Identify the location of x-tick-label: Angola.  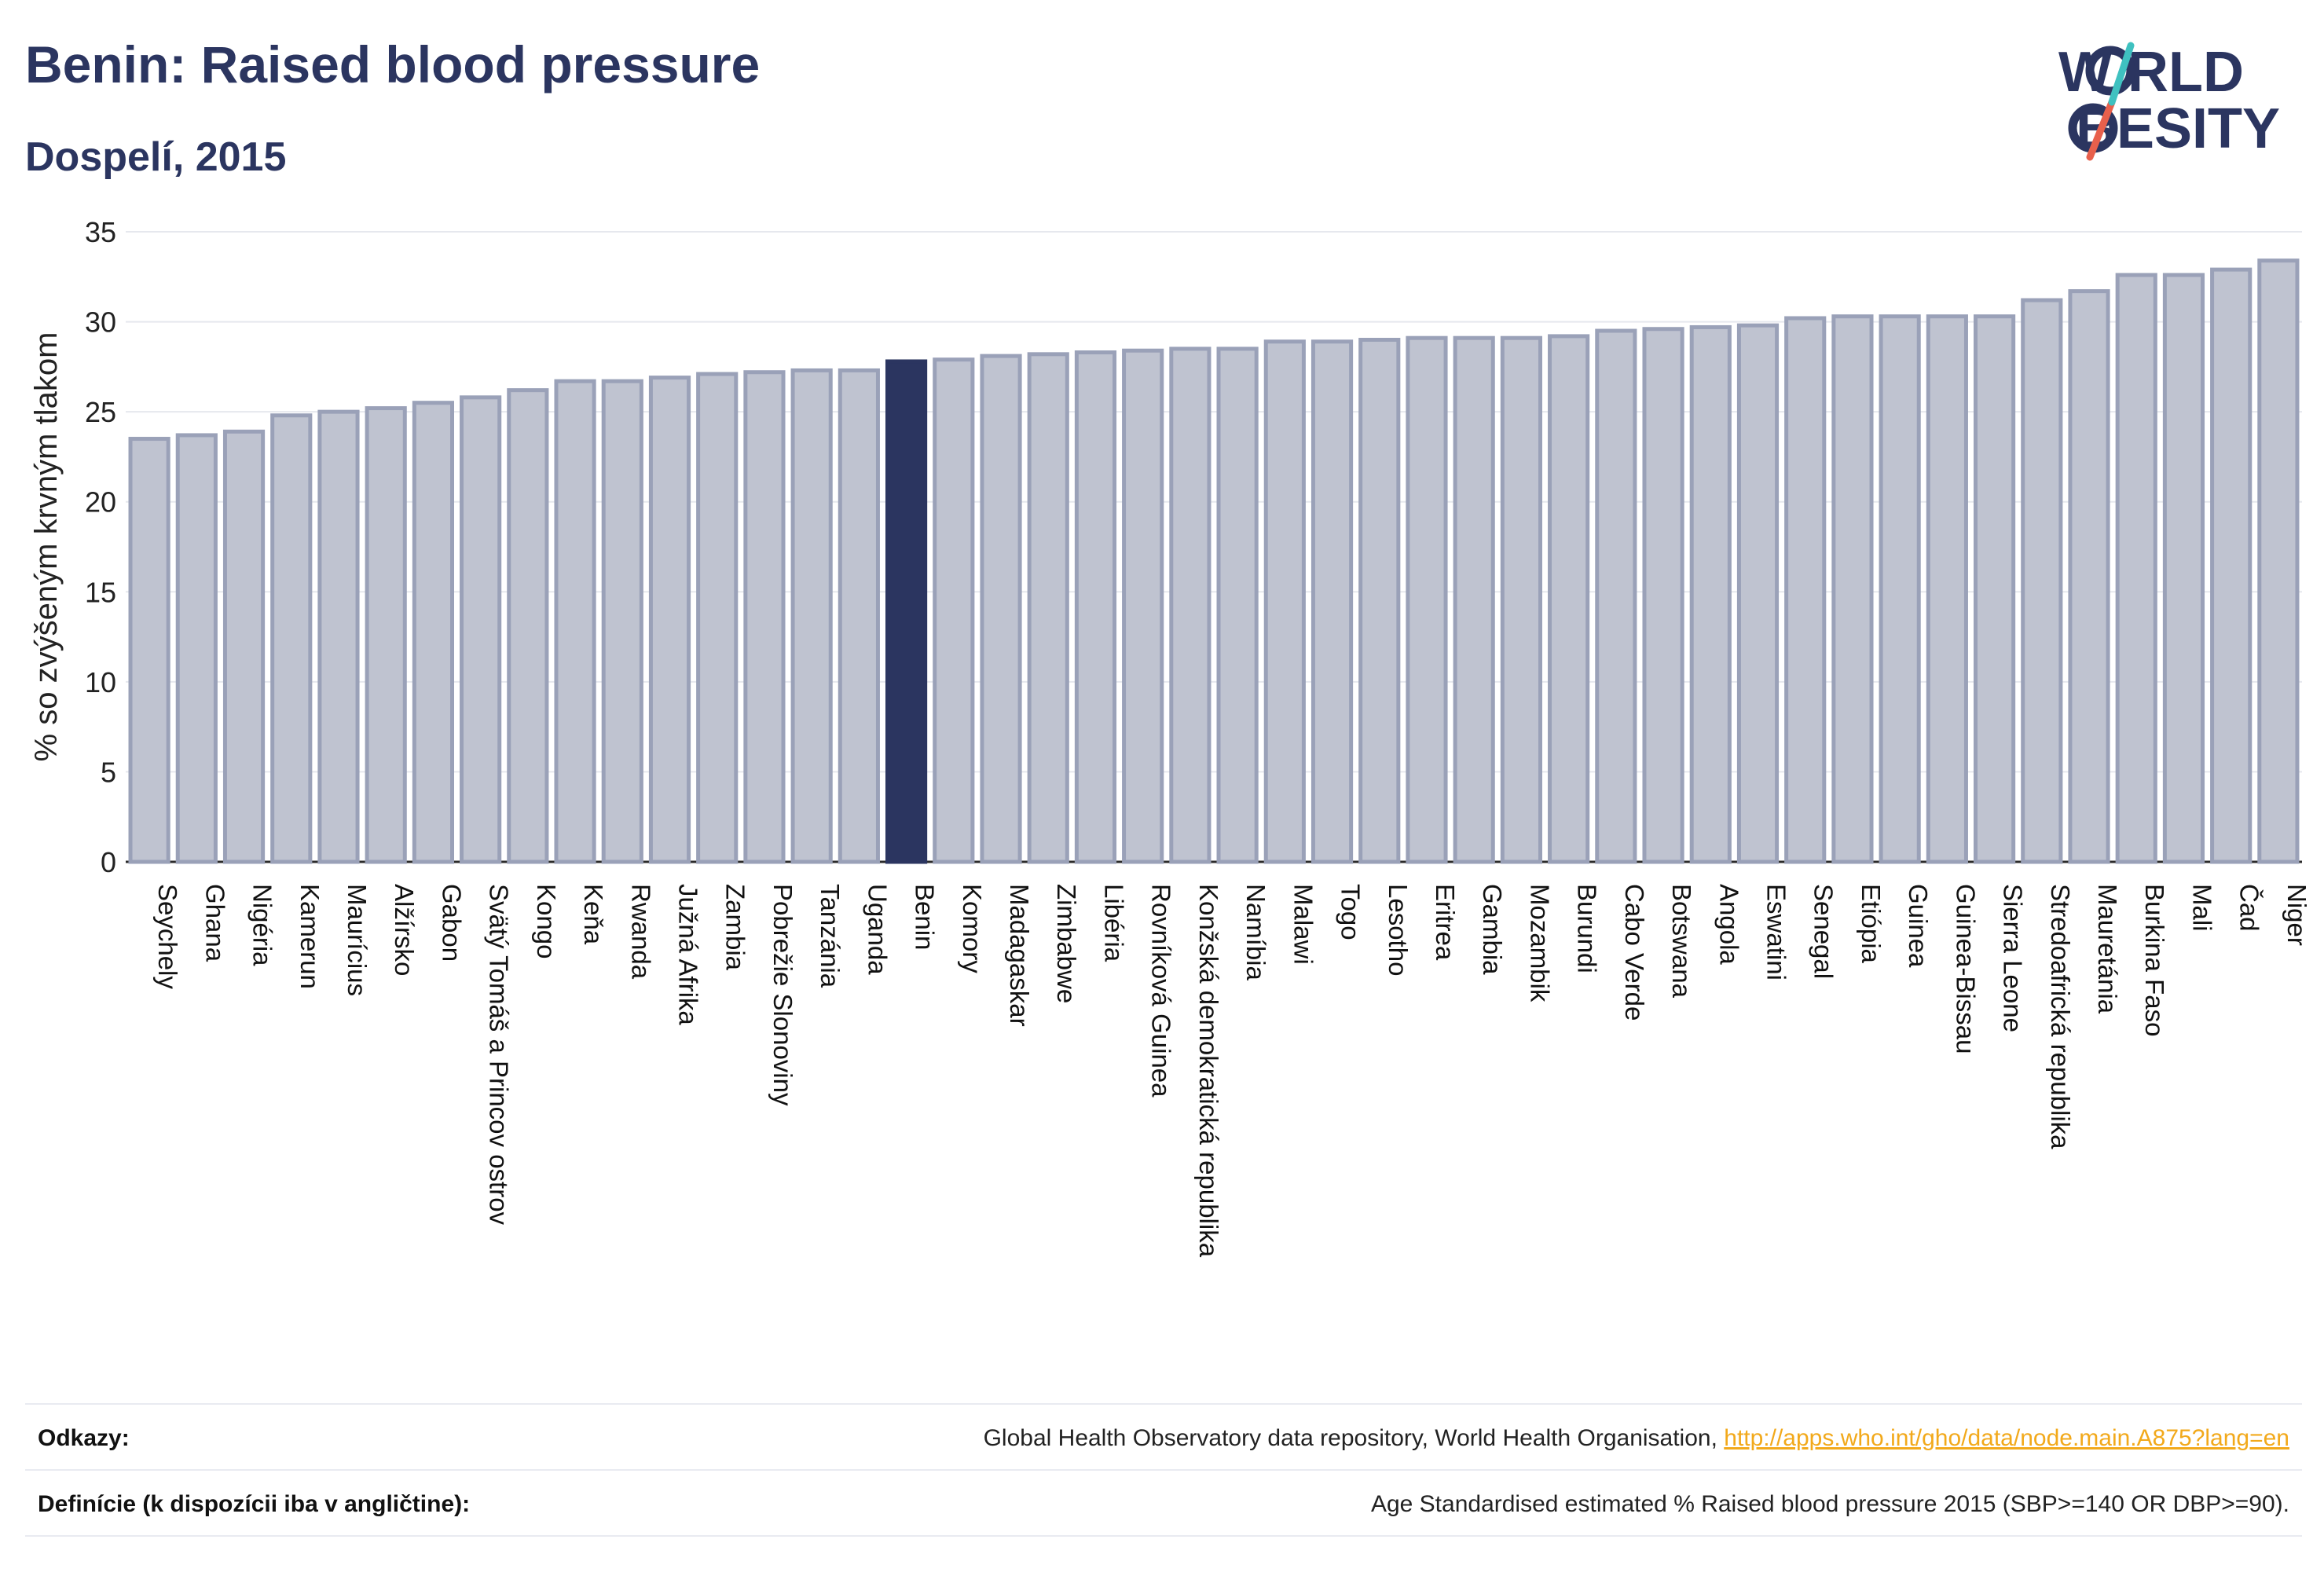
(1728, 924).